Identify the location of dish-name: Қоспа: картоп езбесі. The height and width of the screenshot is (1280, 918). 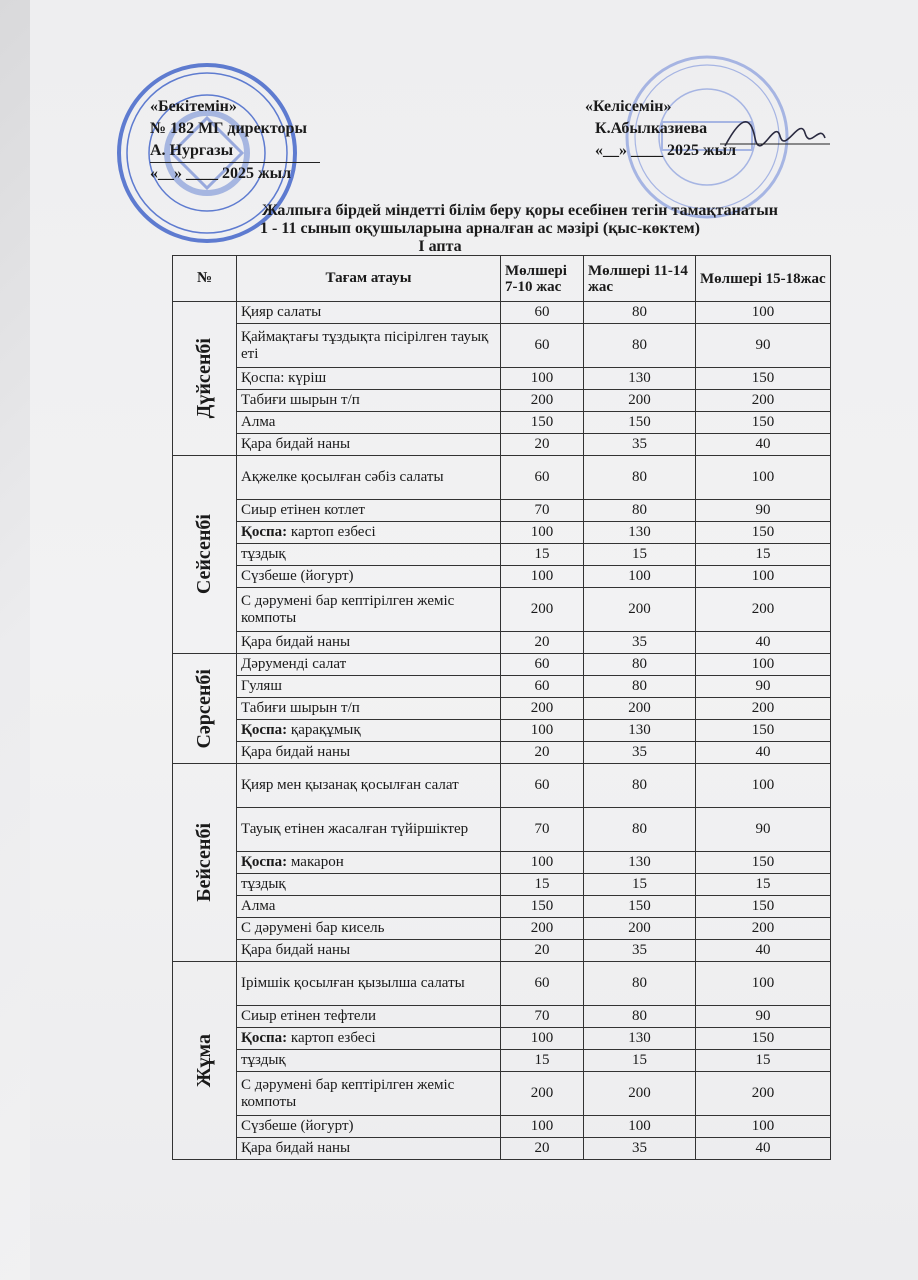
(368, 532).